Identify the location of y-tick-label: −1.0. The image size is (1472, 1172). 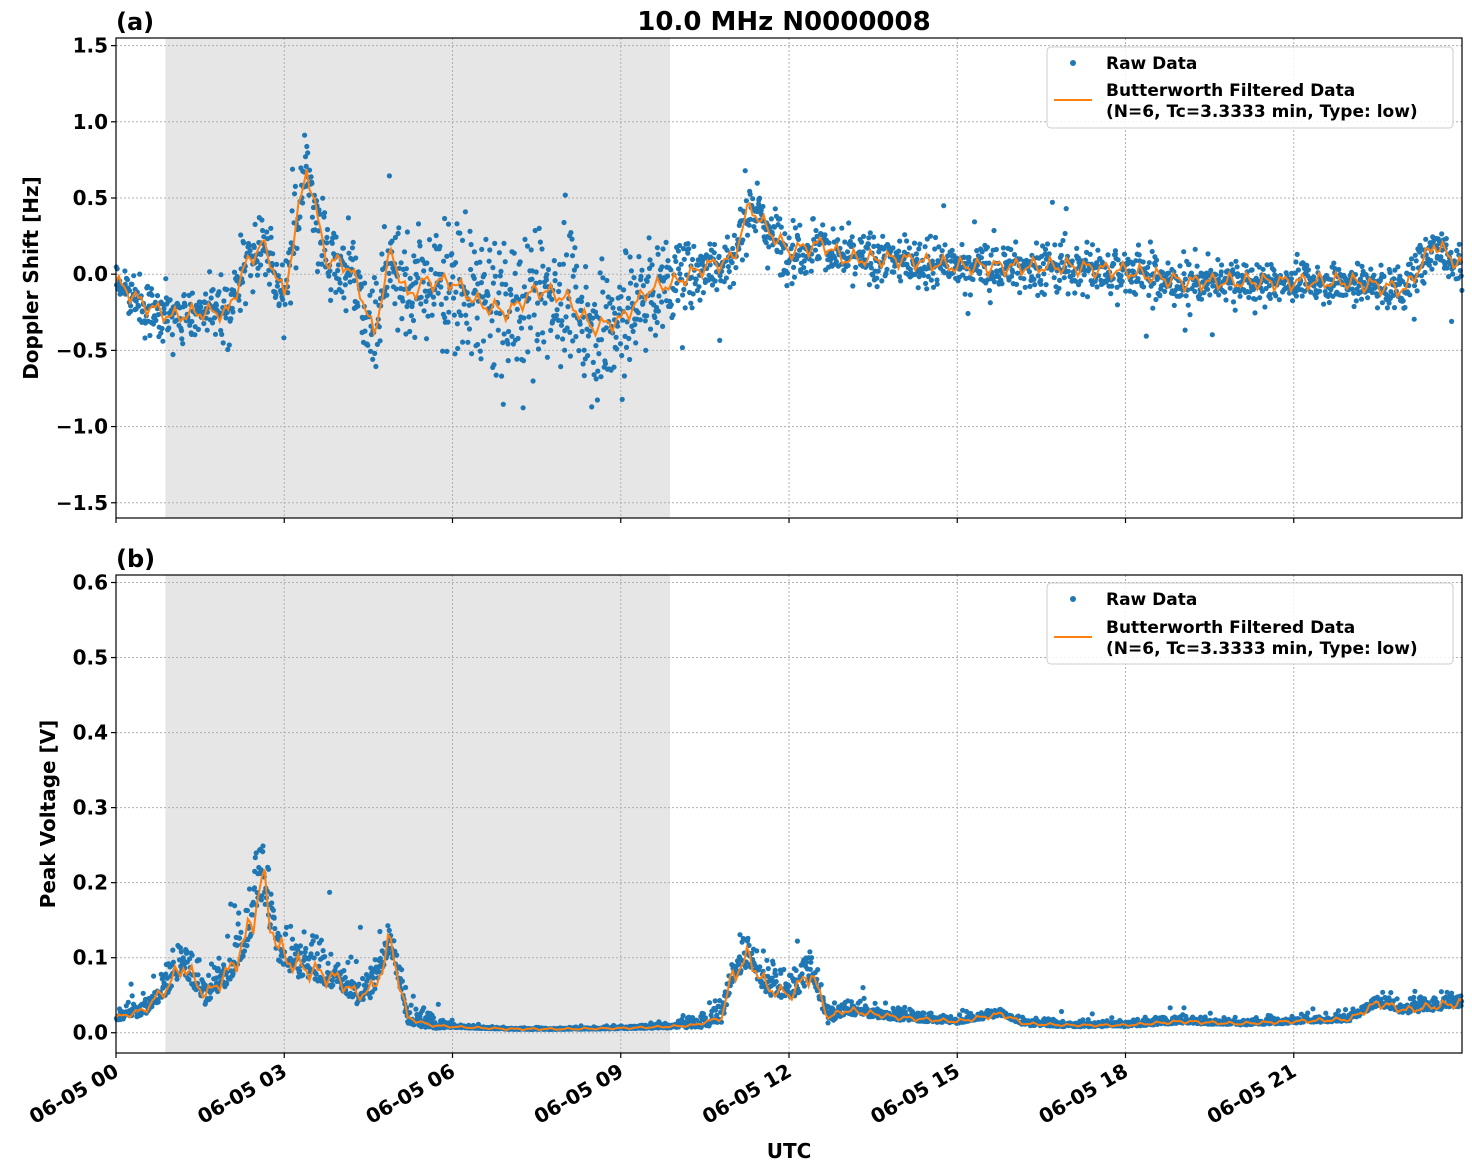
(82, 427).